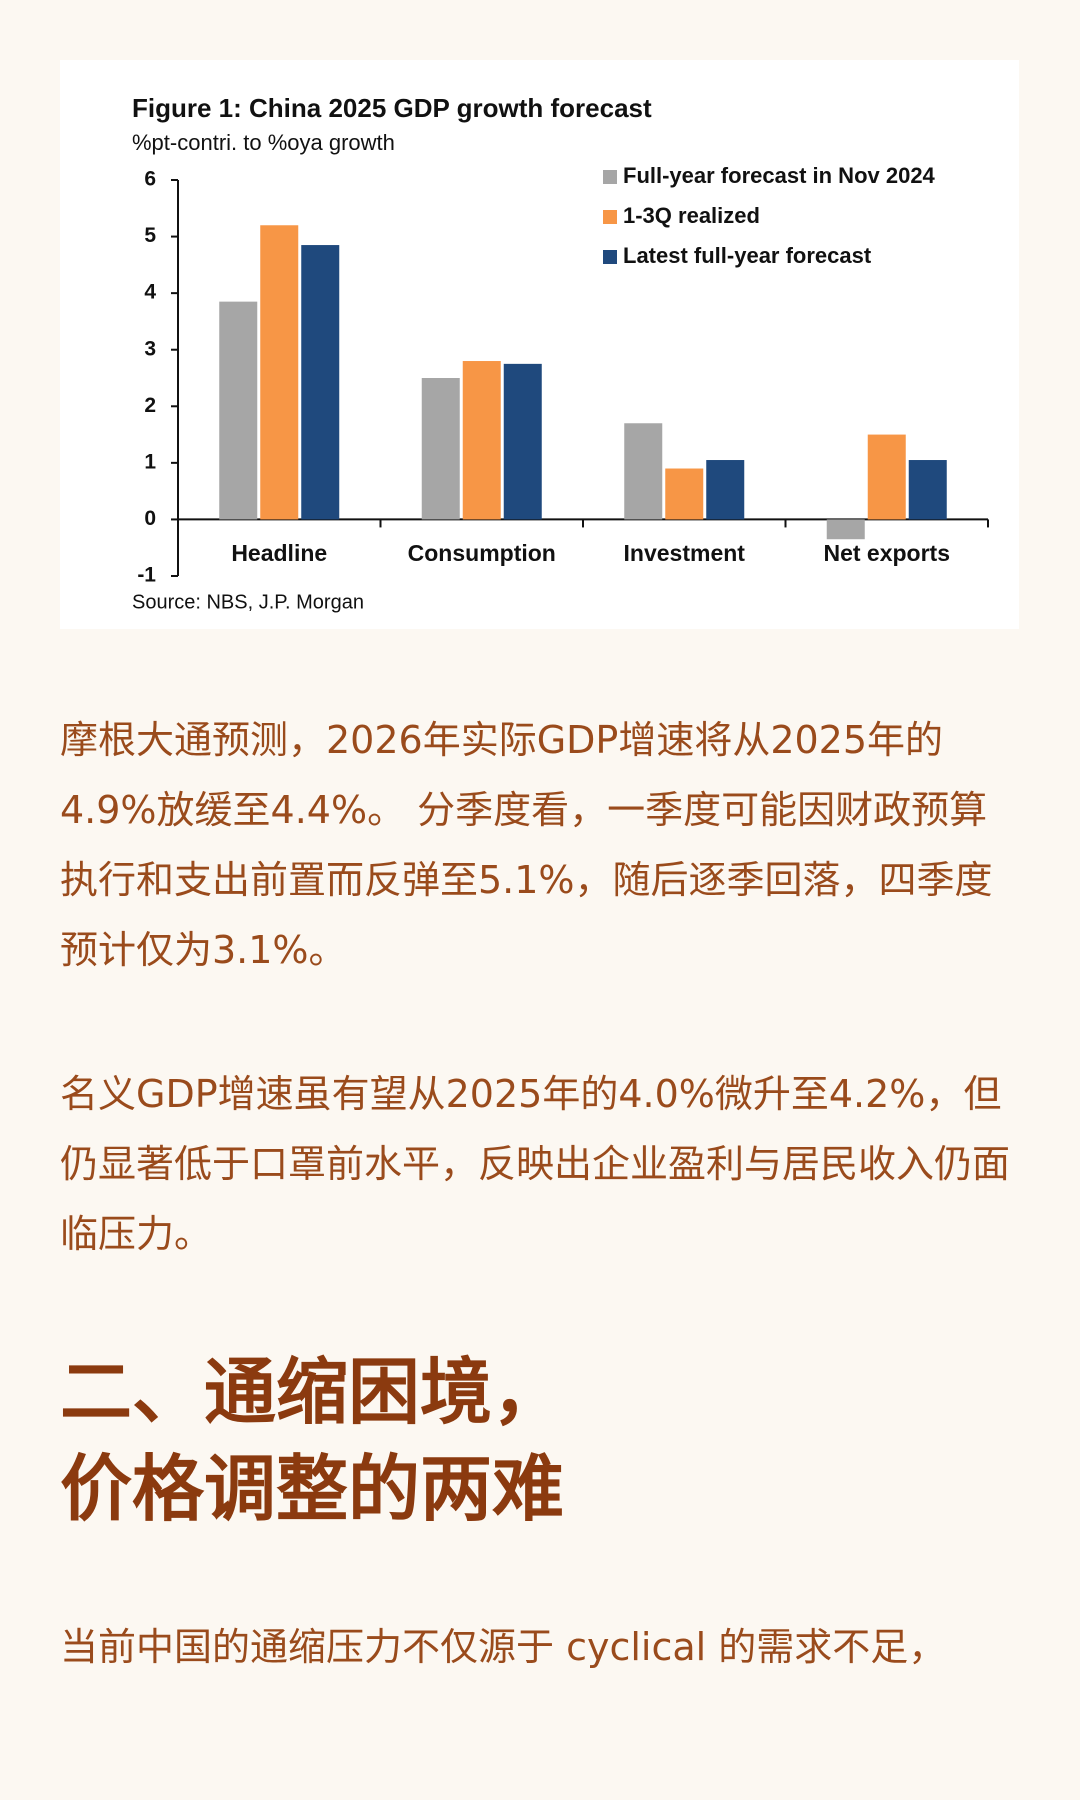  Describe the element at coordinates (150, 348) in the screenshot. I see `y-tick-label: 3` at that location.